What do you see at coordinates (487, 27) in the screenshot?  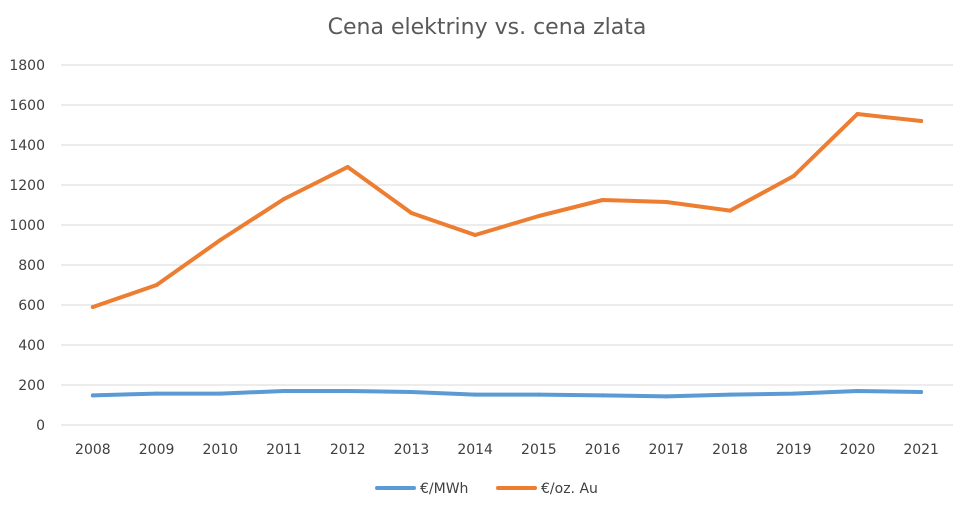 I see `chart-title: Cena elektriny vs. cena zlata` at bounding box center [487, 27].